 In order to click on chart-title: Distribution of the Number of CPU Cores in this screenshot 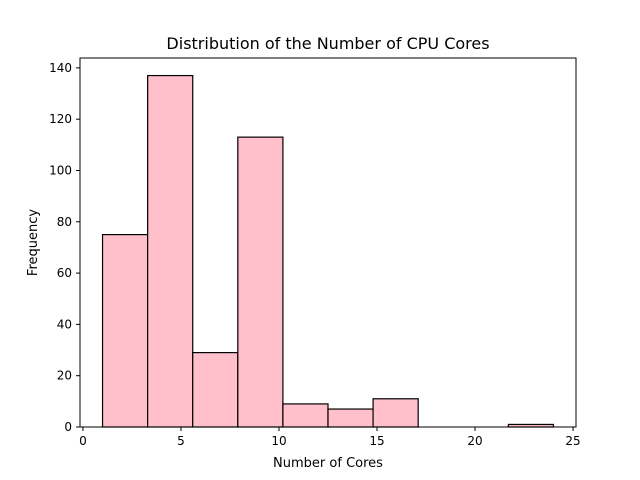, I will do `click(327, 43)`.